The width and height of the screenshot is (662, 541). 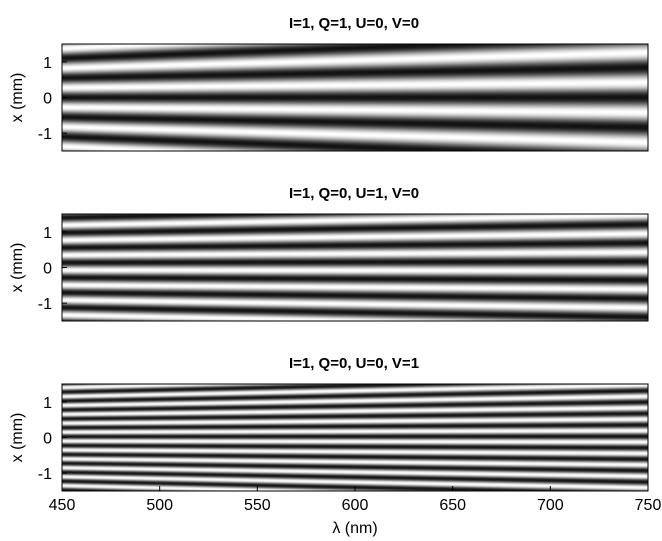 What do you see at coordinates (354, 193) in the screenshot?
I see `panel-2-title: I=1, Q=0, U=1, V=0` at bounding box center [354, 193].